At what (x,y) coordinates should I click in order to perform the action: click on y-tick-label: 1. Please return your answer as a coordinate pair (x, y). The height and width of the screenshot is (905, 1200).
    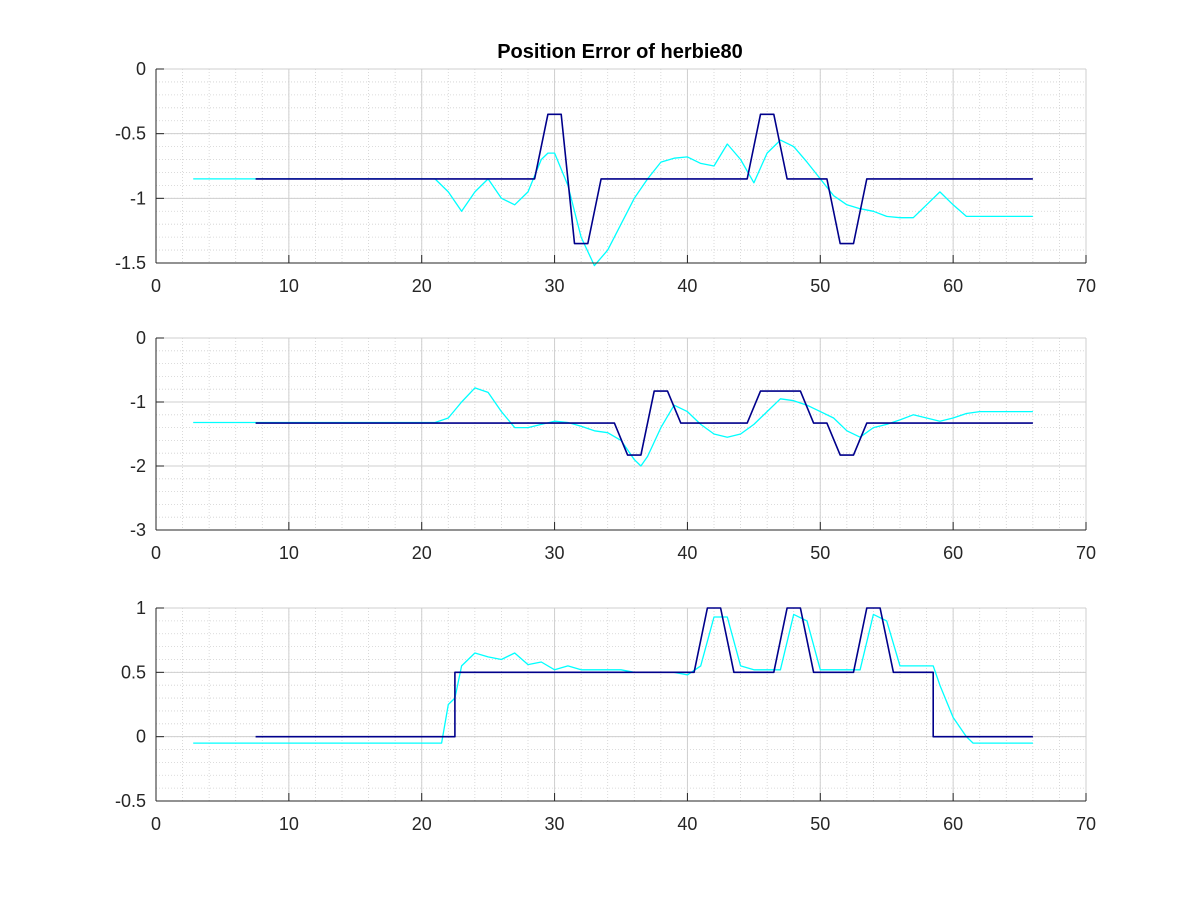
    Looking at the image, I should click on (141, 608).